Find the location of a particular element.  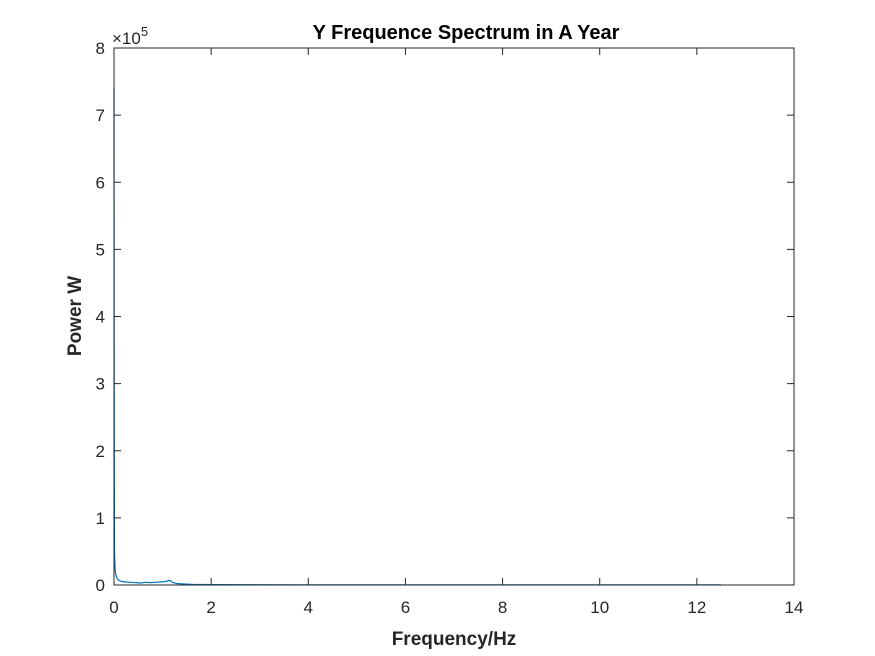

y-tick-label: 3 is located at coordinates (100, 384).